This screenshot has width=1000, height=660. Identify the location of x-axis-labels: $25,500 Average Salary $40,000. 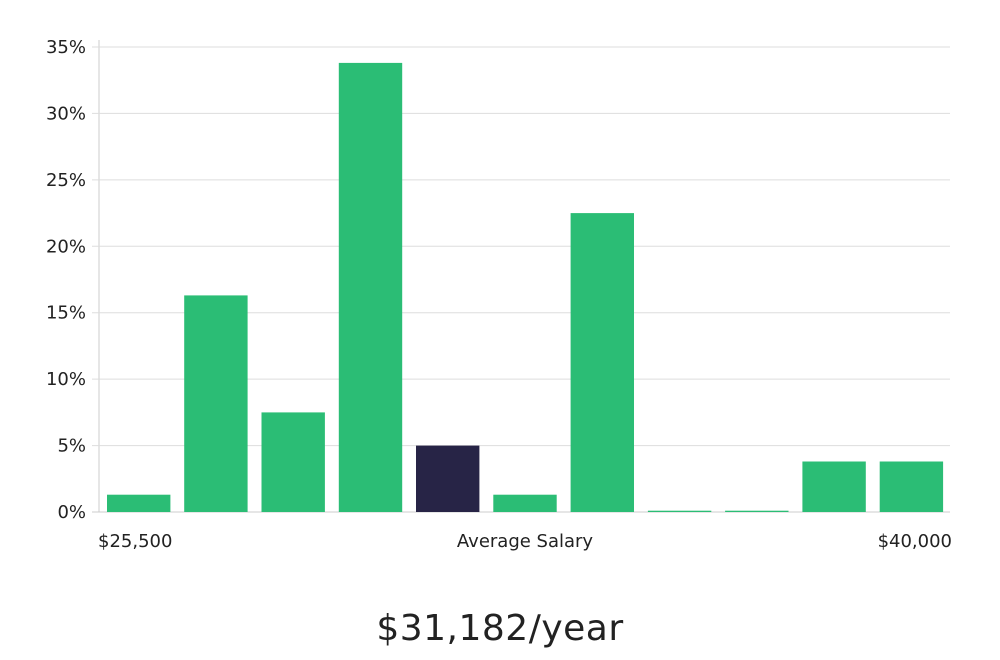
(525, 541).